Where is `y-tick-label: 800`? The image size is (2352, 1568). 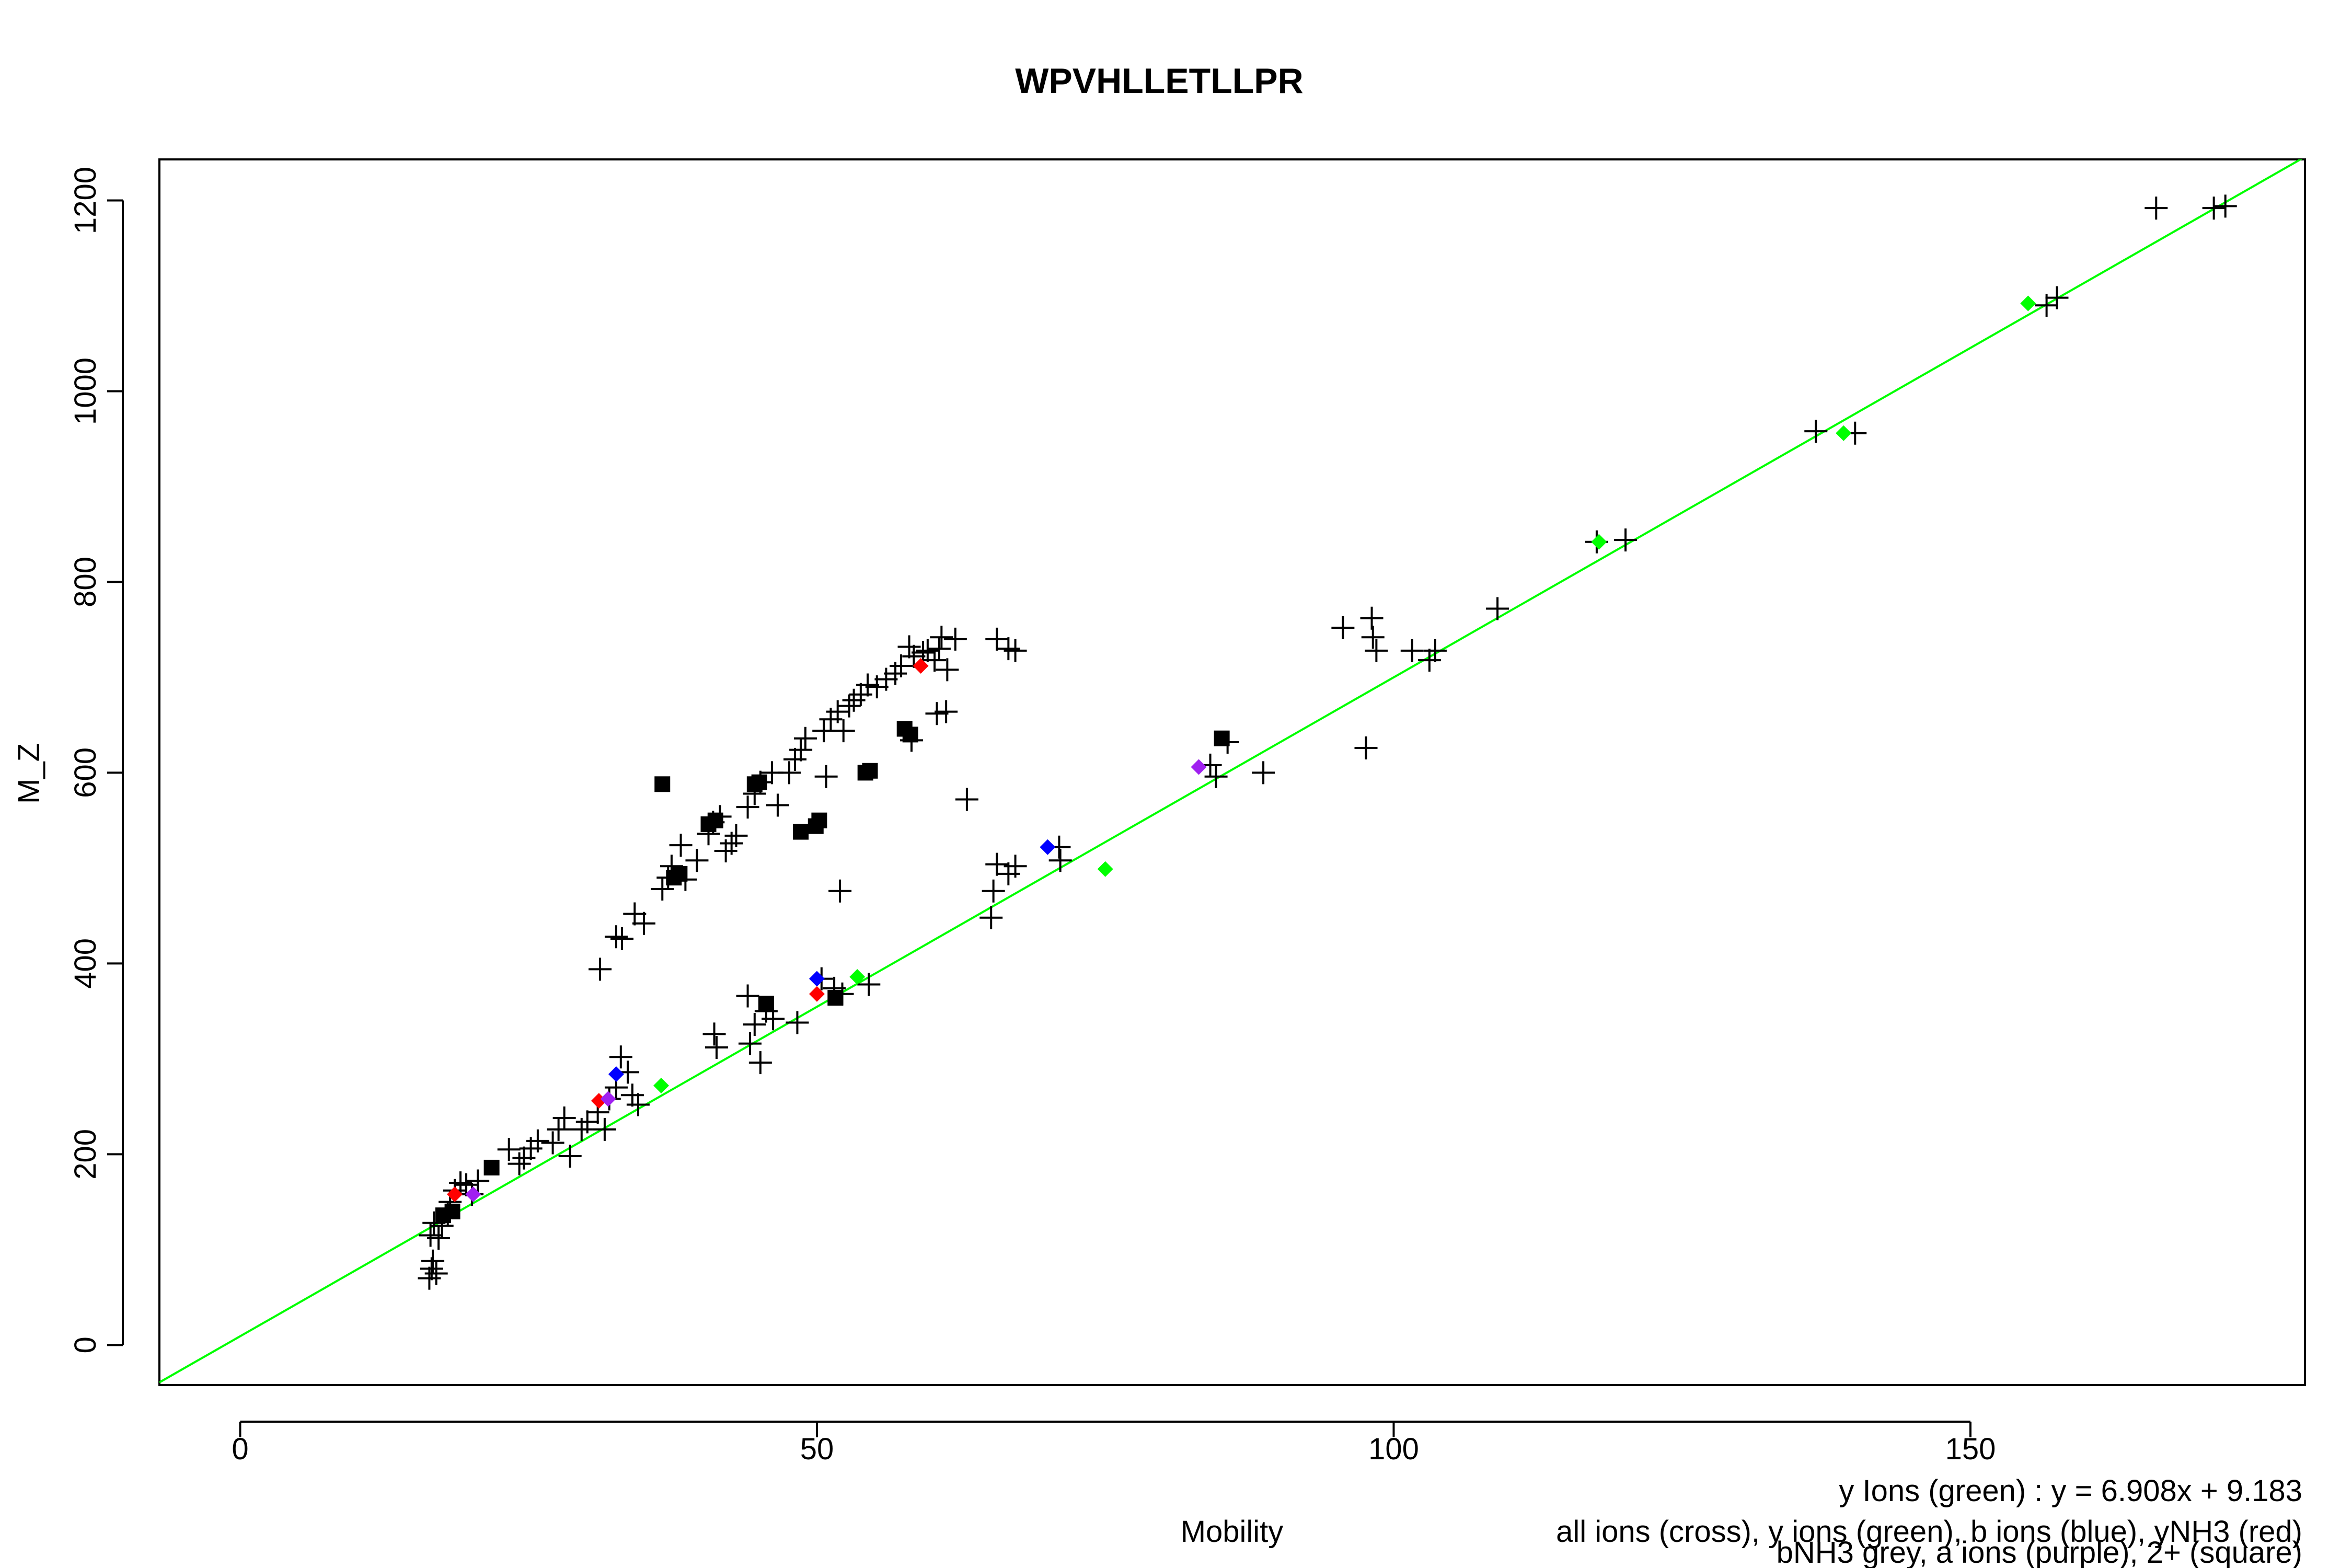 y-tick-label: 800 is located at coordinates (85, 582).